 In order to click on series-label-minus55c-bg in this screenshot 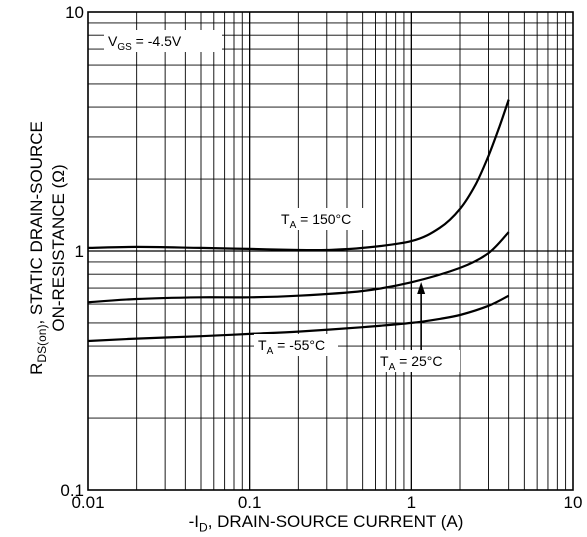, I will do `click(296, 345)`.